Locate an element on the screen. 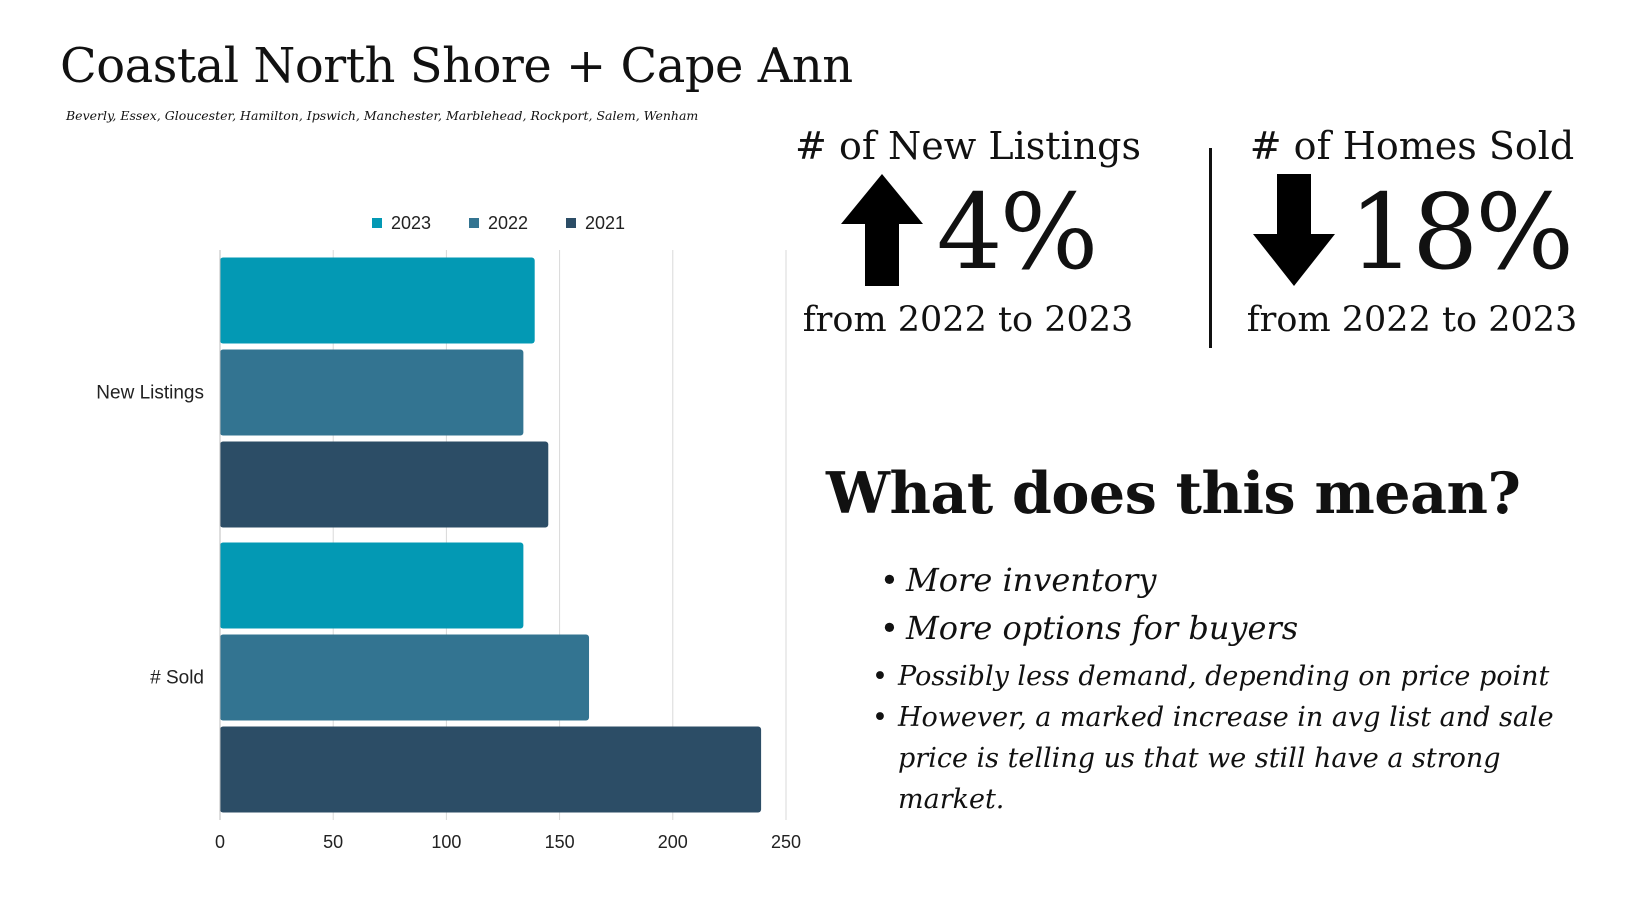 The height and width of the screenshot is (924, 1640). arrow-up-icon is located at coordinates (881, 232).